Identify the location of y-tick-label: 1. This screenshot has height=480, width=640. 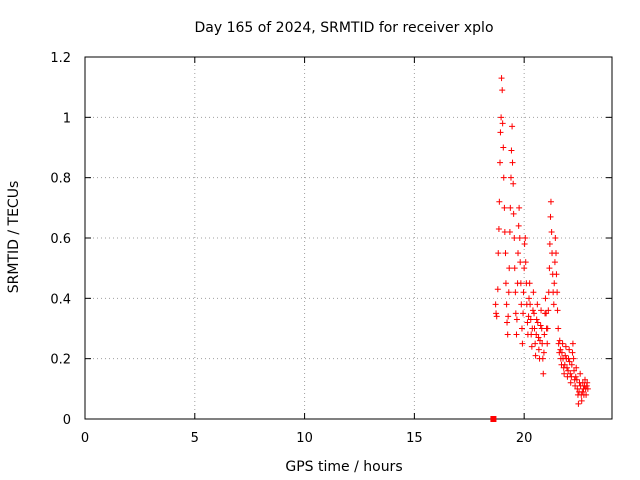
(67, 118).